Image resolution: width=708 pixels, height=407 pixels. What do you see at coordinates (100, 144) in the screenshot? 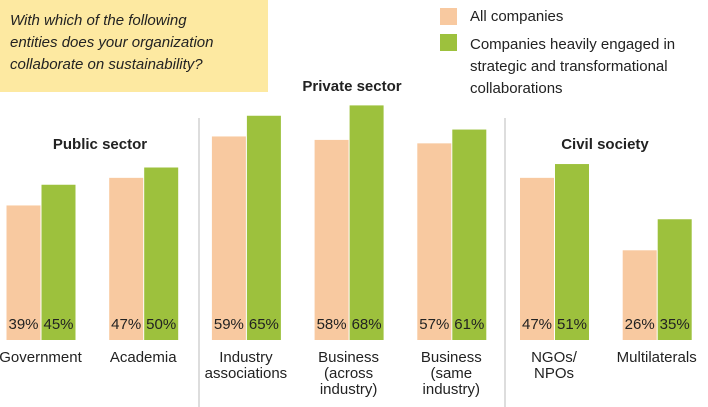
I see `group-label: Public sector` at bounding box center [100, 144].